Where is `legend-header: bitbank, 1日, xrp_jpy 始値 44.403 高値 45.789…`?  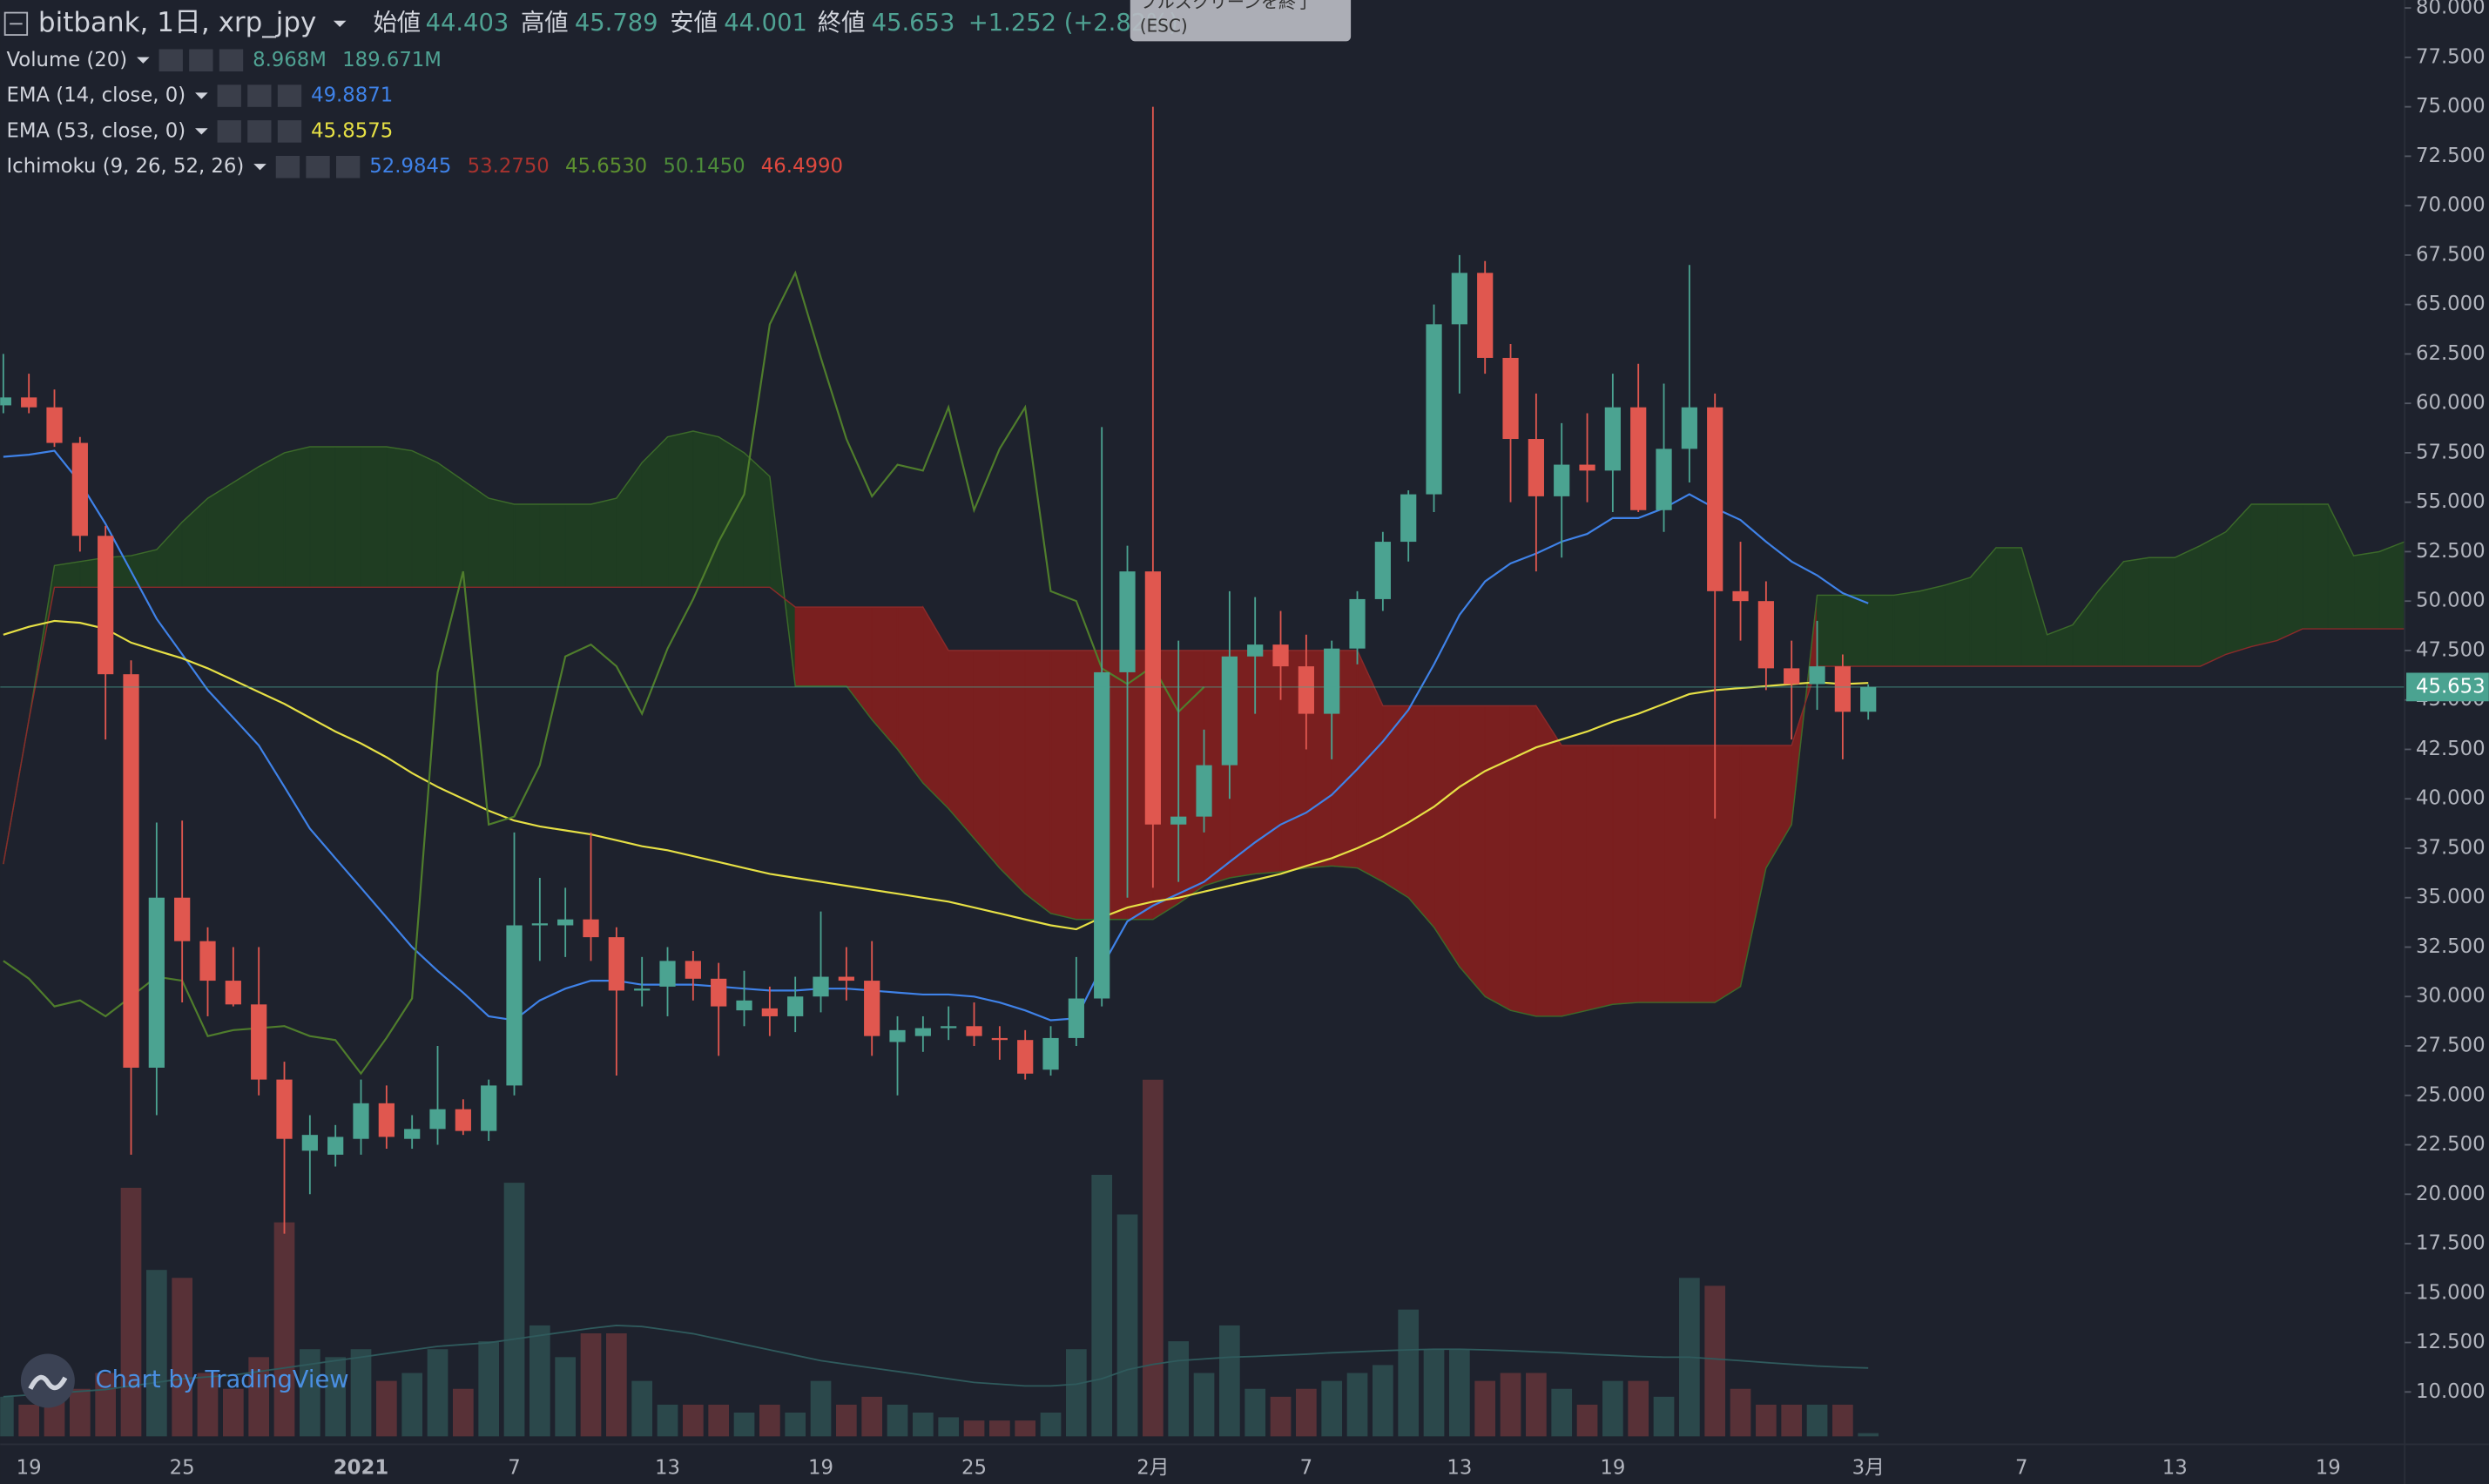 legend-header: bitbank, 1日, xrp_jpy 始値 44.403 高値 45.789… is located at coordinates (677, 89).